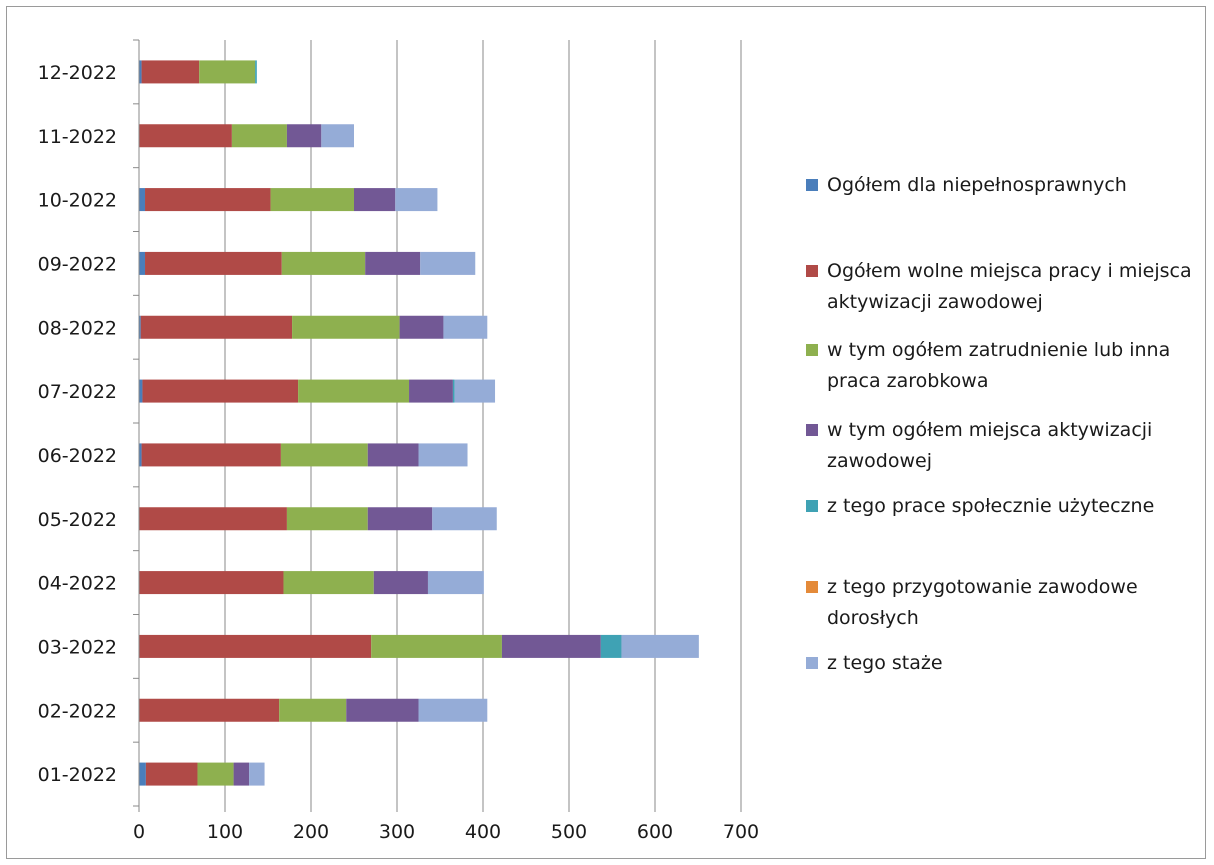  Describe the element at coordinates (77, 264) in the screenshot. I see `y-tick-label: 09-2022` at that location.